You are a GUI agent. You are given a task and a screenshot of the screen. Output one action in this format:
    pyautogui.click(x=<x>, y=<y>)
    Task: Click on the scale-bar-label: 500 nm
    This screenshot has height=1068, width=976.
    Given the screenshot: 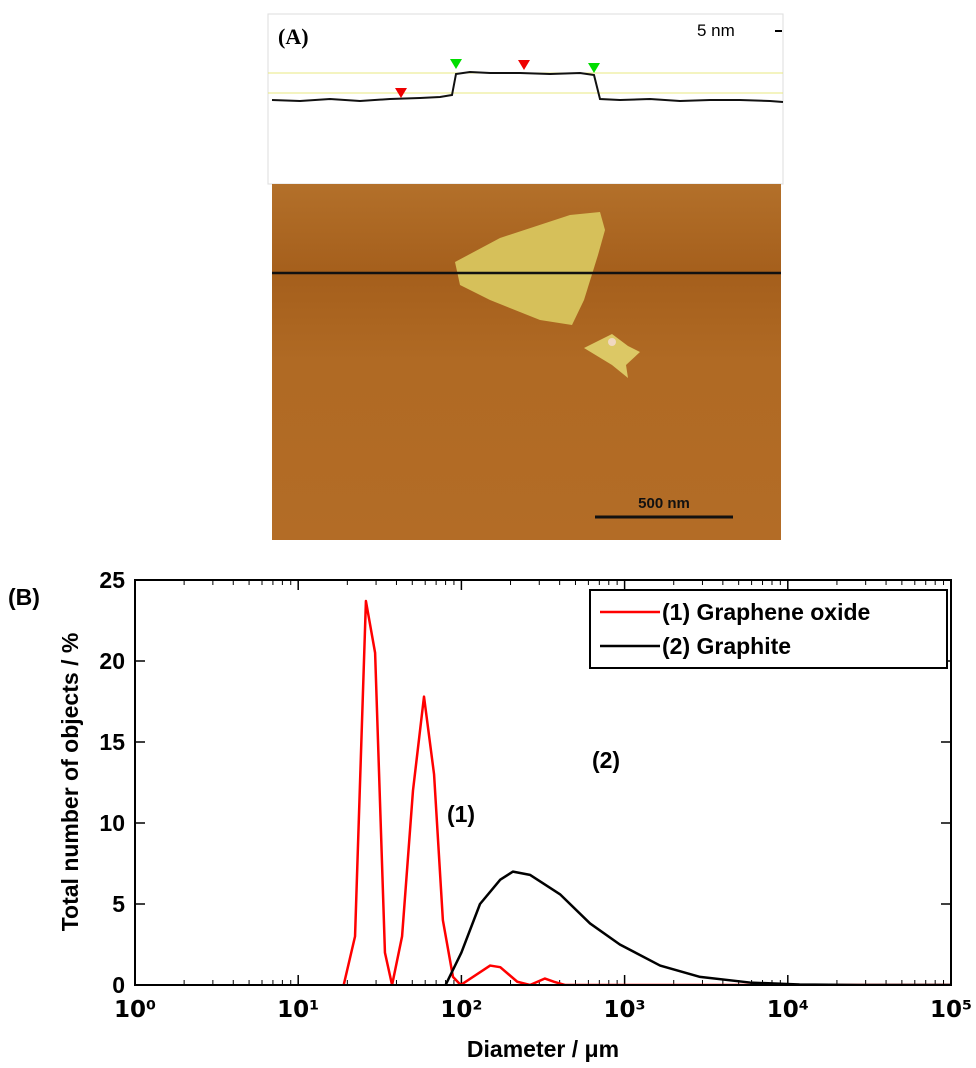 What is the action you would take?
    pyautogui.click(x=664, y=503)
    